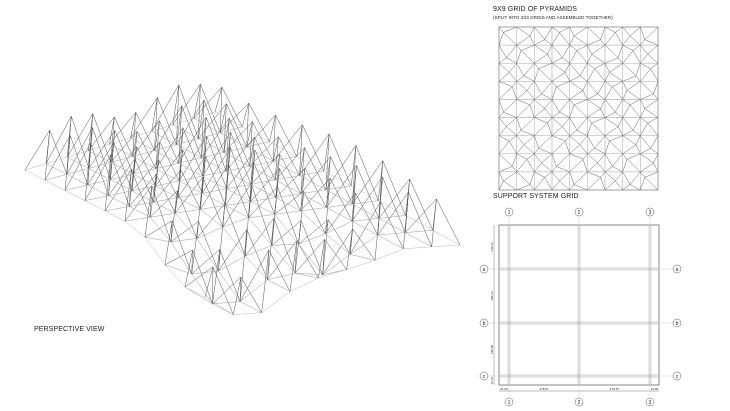  What do you see at coordinates (492, 350) in the screenshot?
I see `dimension-label: 150.58` at bounding box center [492, 350].